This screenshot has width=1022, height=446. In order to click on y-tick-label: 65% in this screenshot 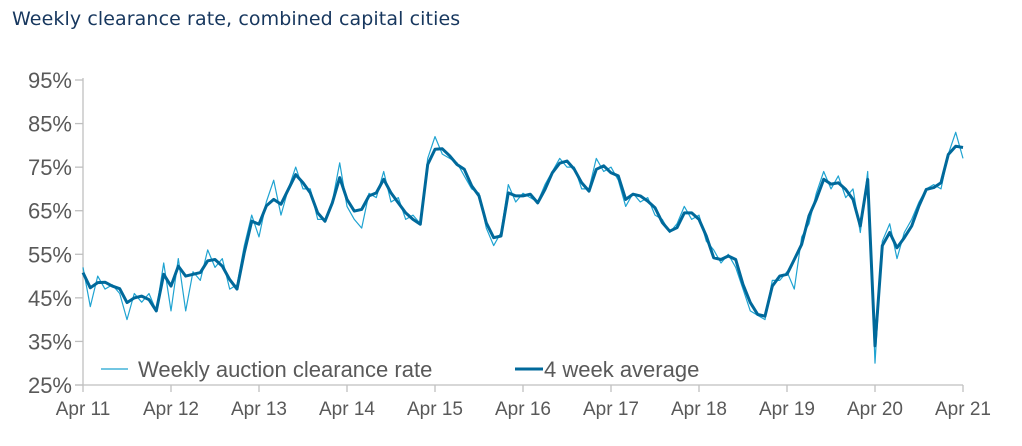, I will do `click(50, 211)`.